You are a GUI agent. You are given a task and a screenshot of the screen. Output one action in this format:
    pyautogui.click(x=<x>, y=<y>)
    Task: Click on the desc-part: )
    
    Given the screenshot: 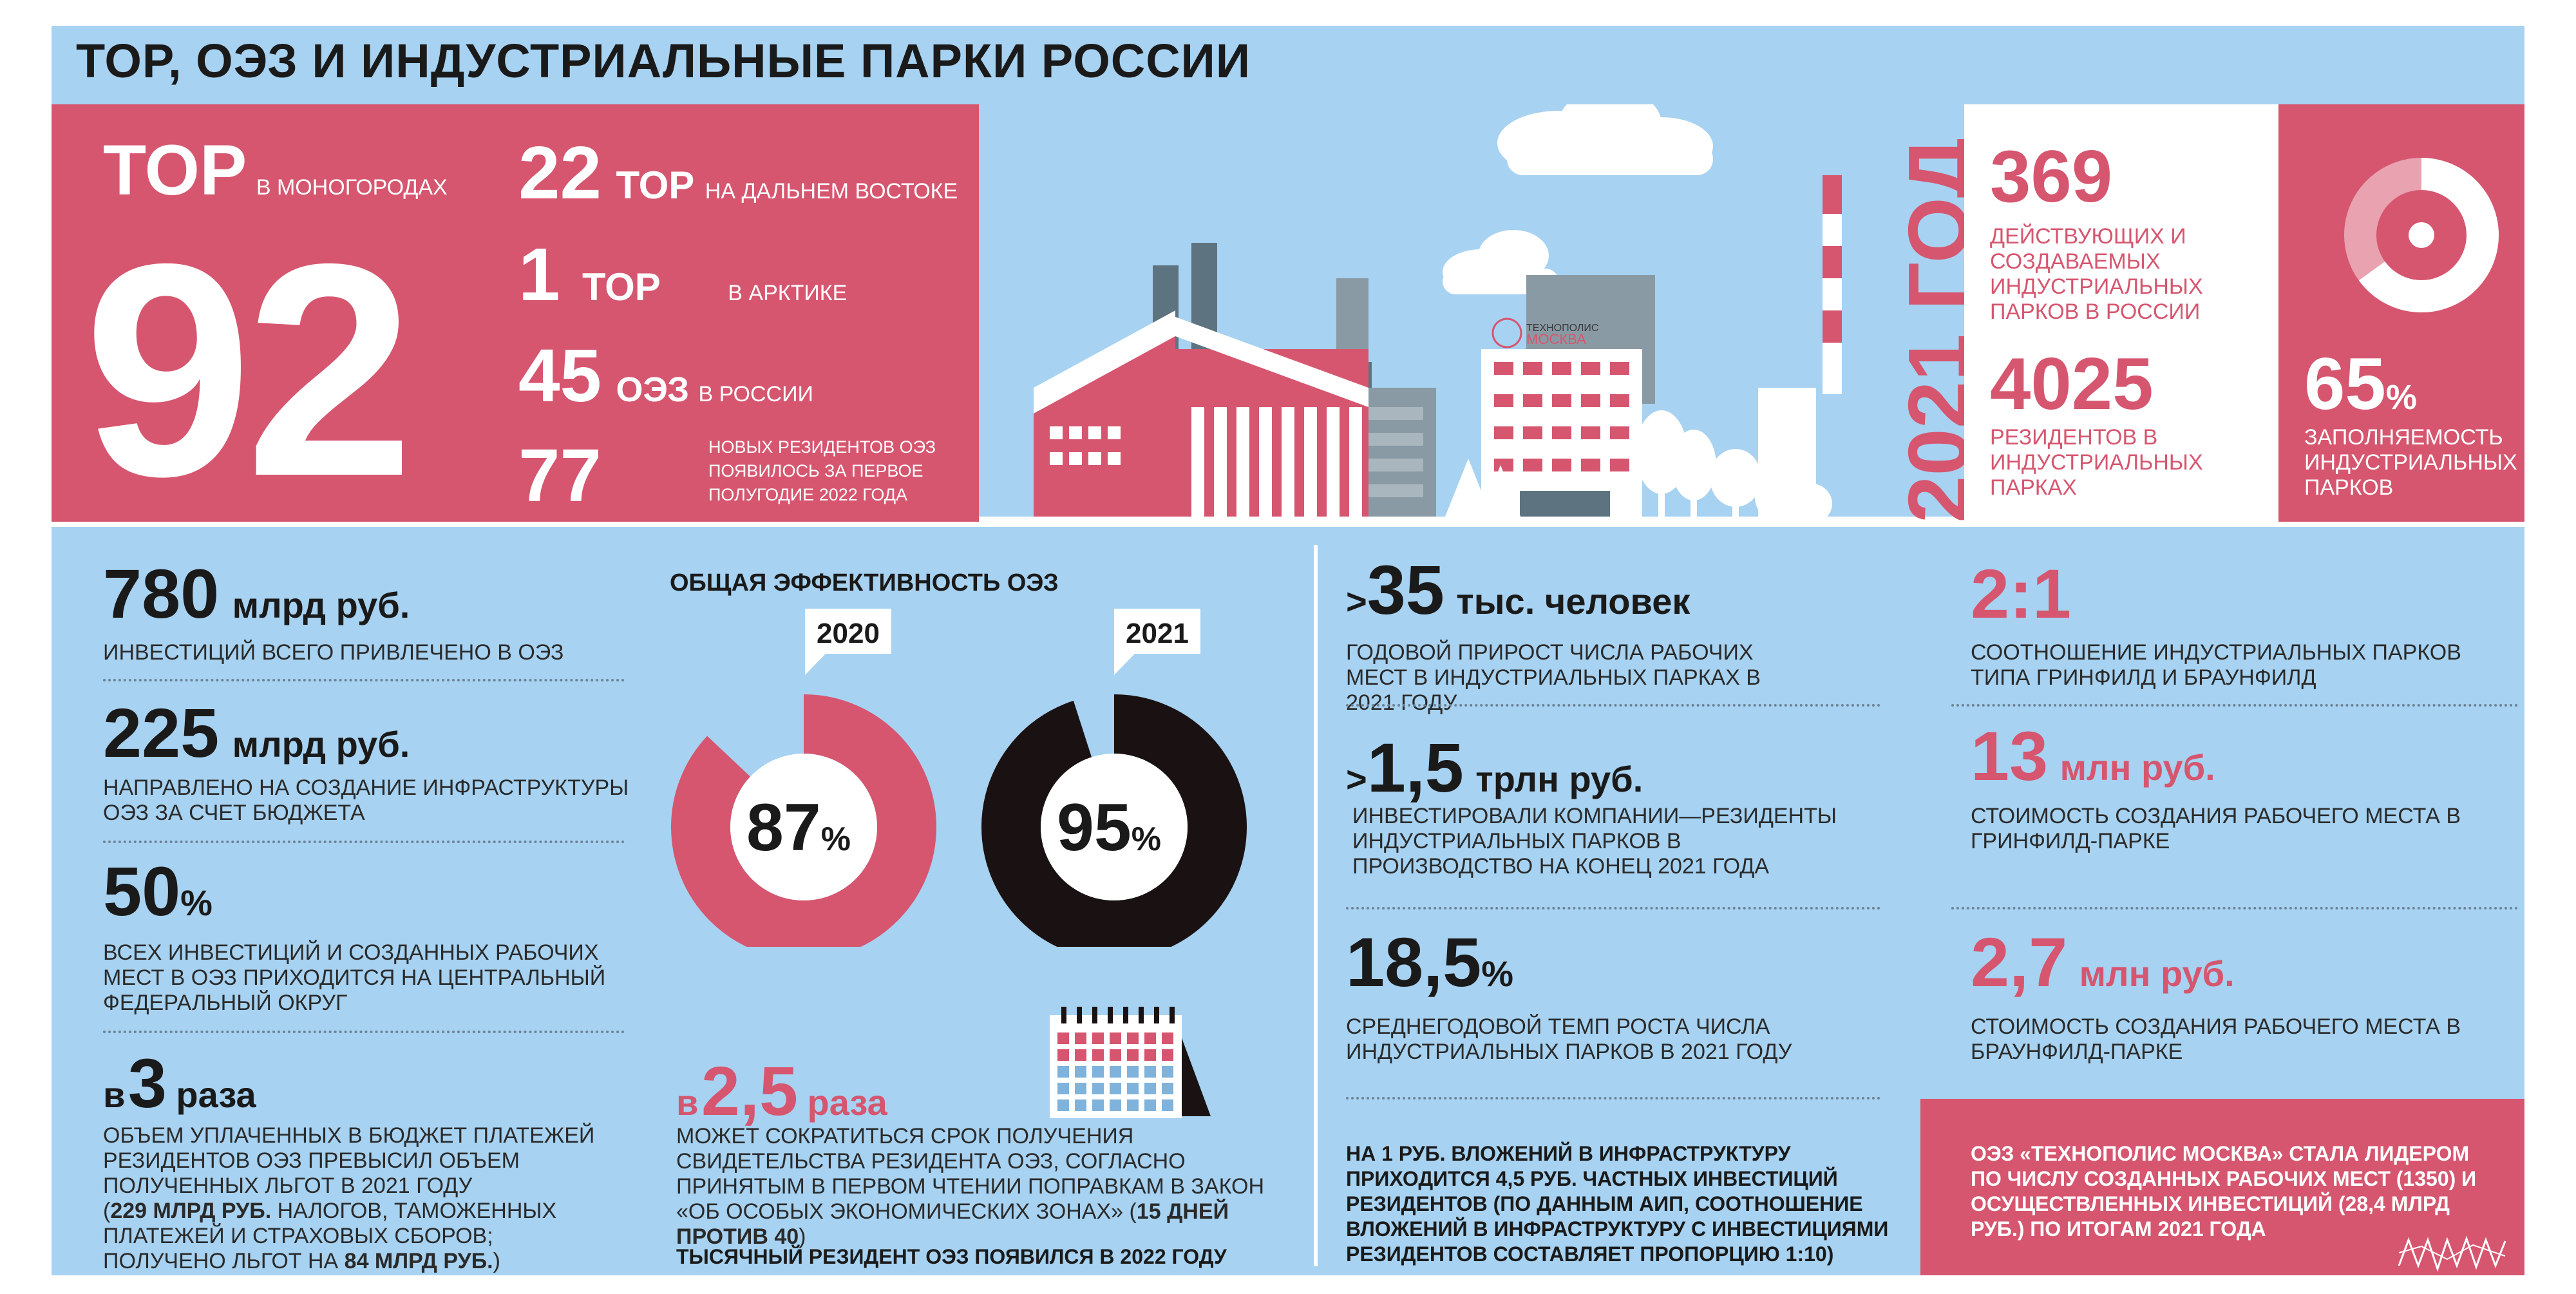 What is the action you would take?
    pyautogui.click(x=803, y=1236)
    